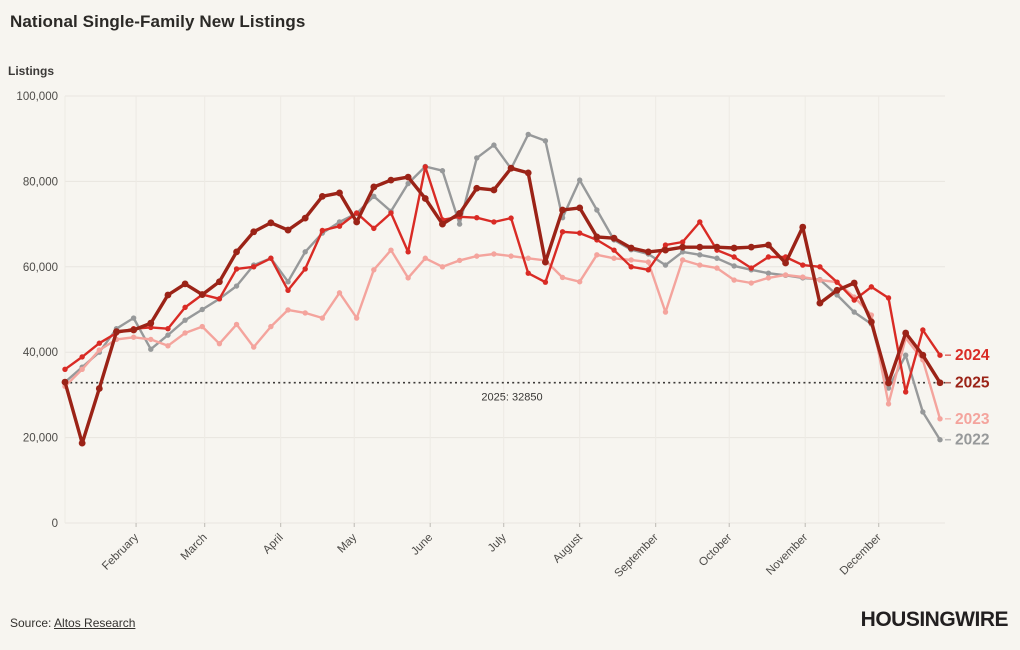 The height and width of the screenshot is (650, 1020). What do you see at coordinates (861, 555) in the screenshot?
I see `x-month-label: December` at bounding box center [861, 555].